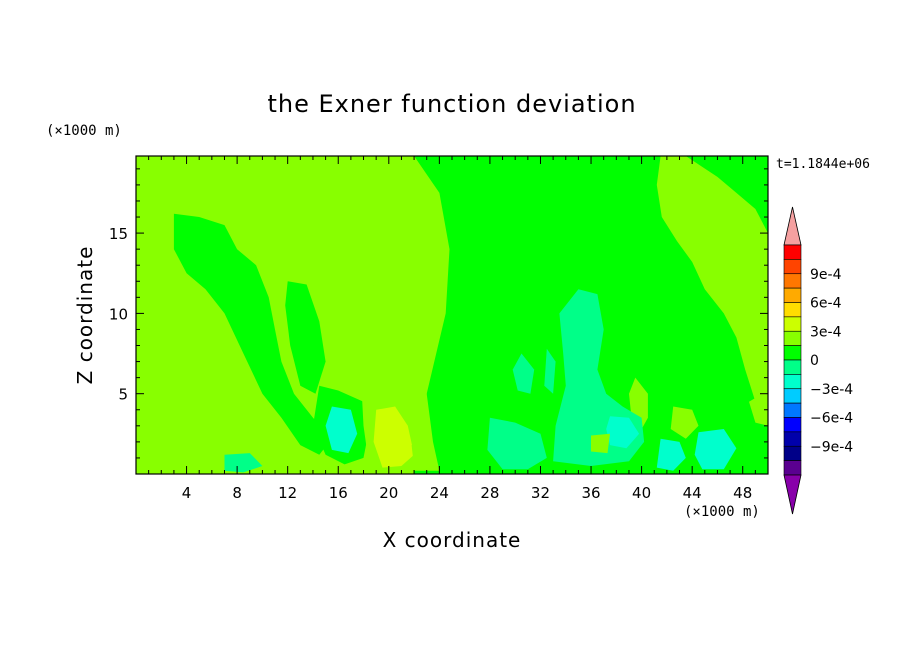  What do you see at coordinates (118, 314) in the screenshot?
I see `y-tick-label: 10` at bounding box center [118, 314].